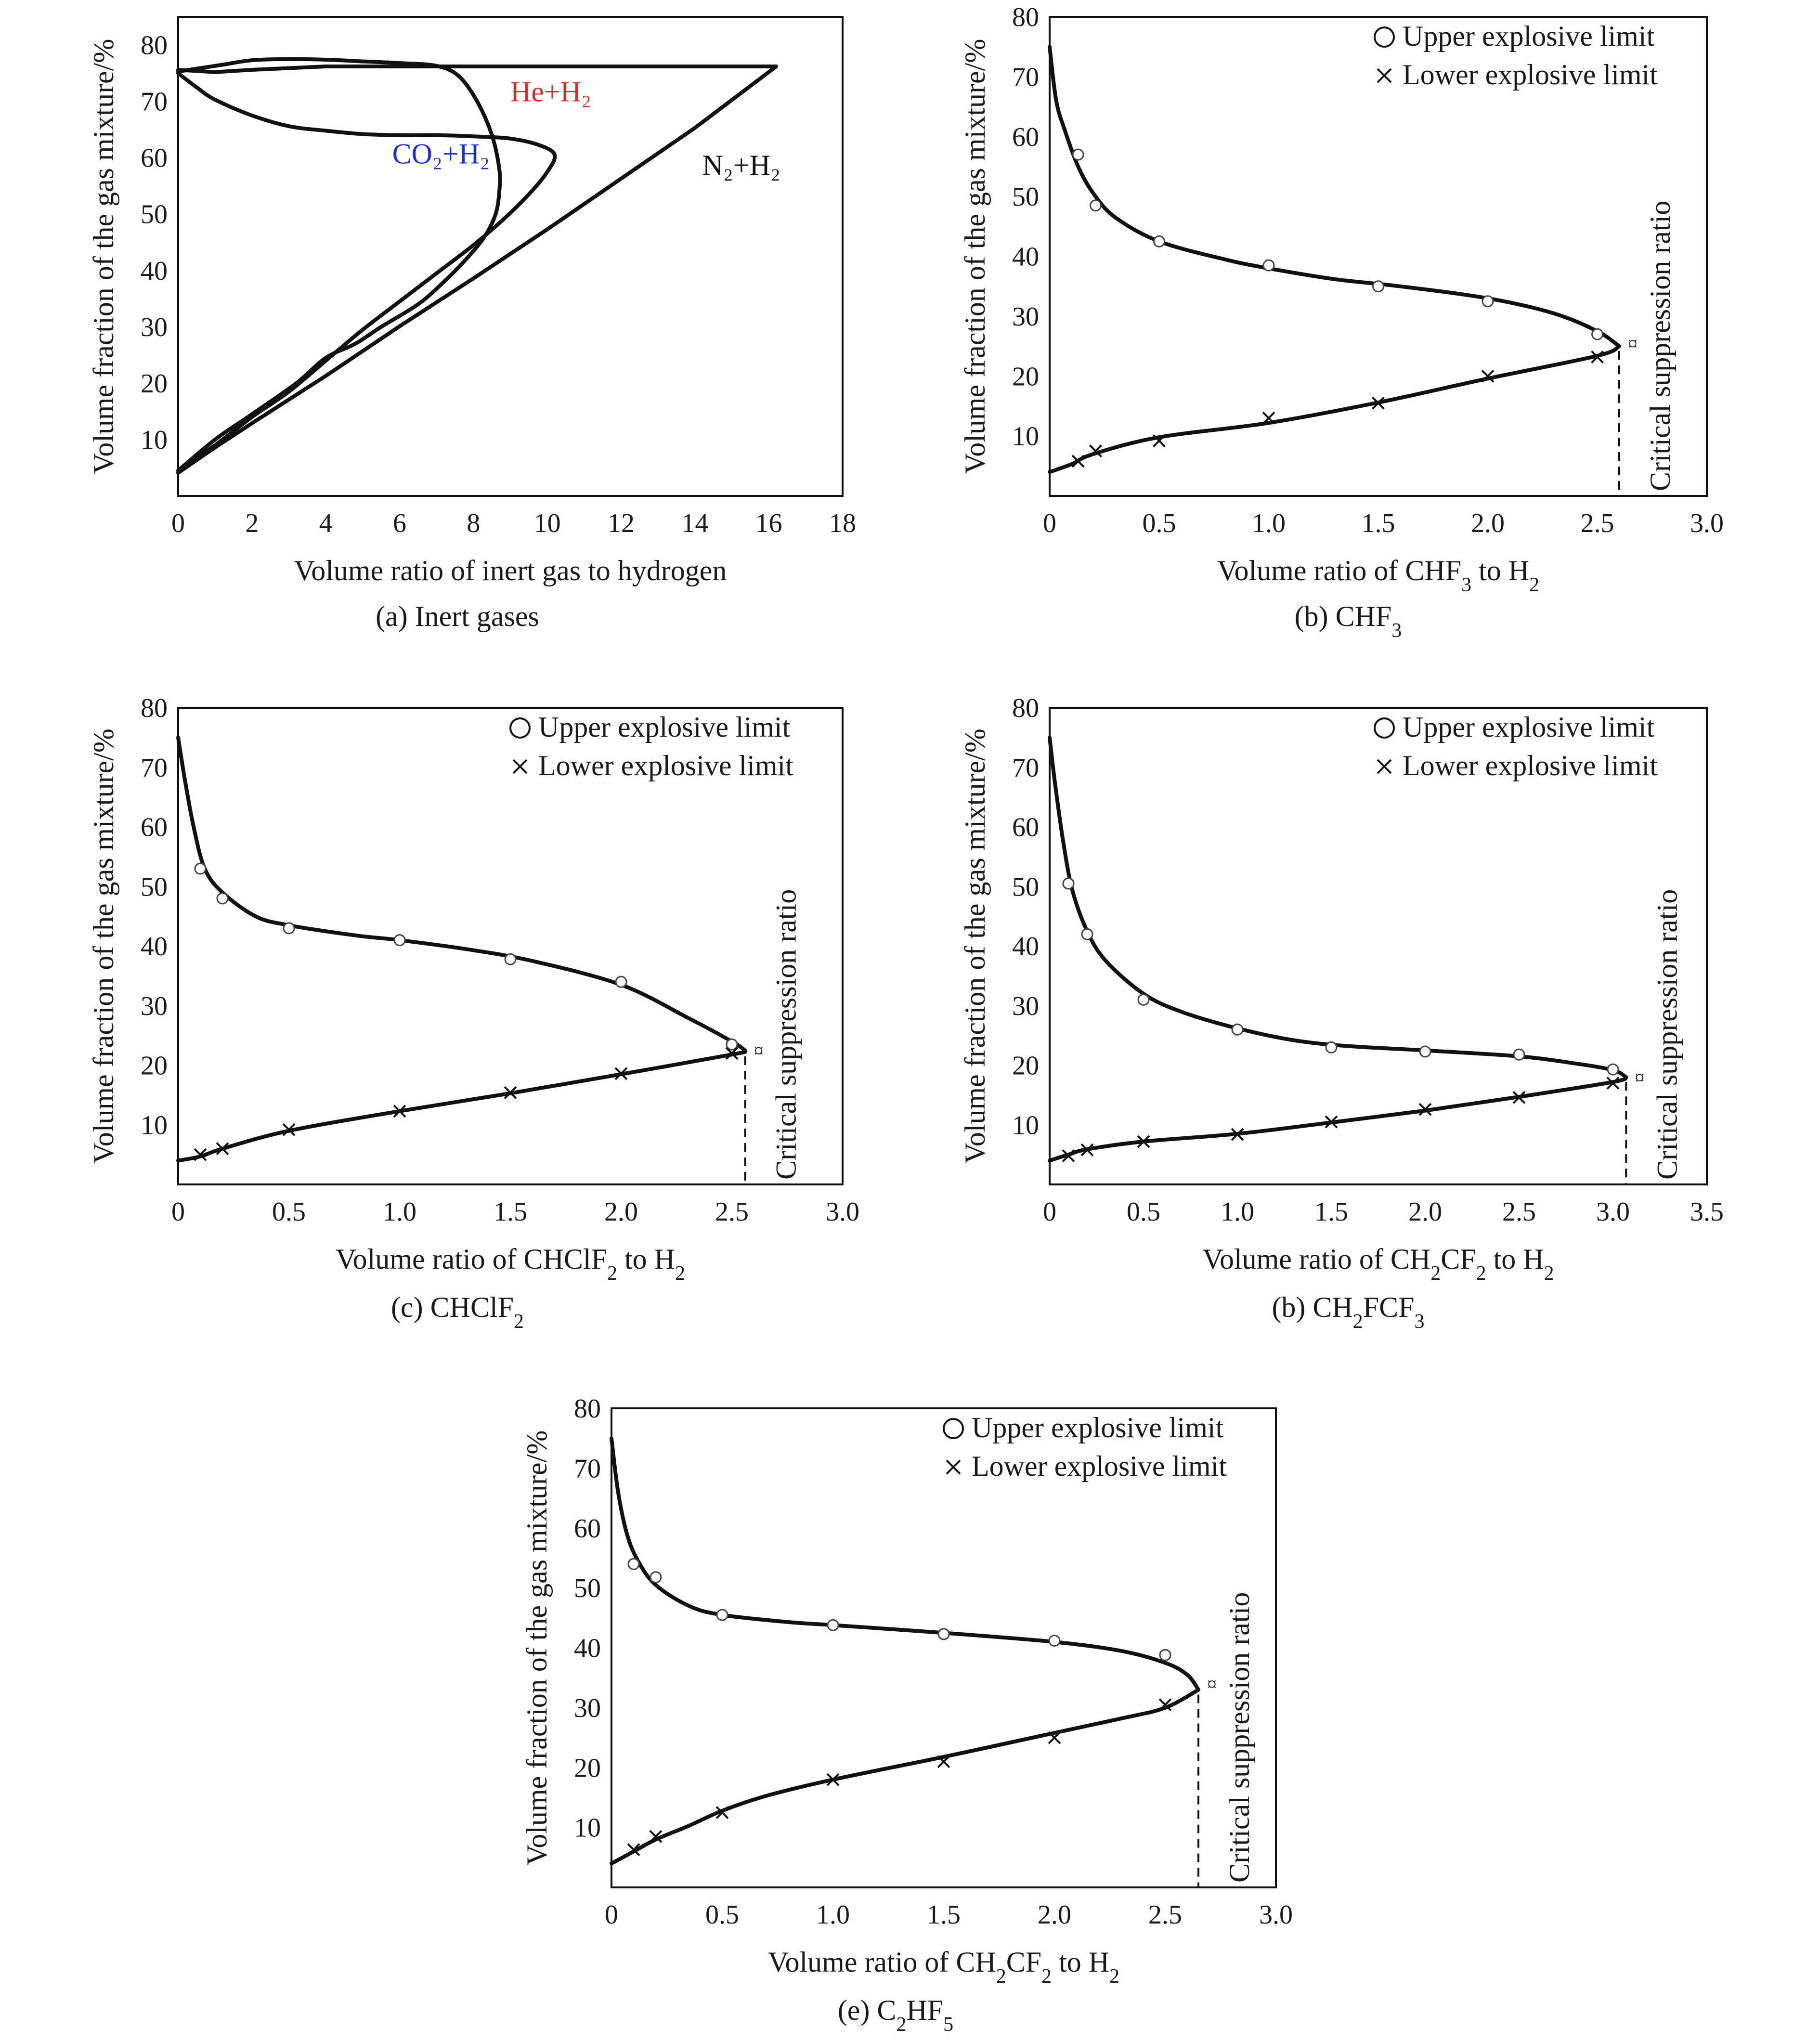 The width and height of the screenshot is (1820, 2041). Describe the element at coordinates (399, 523) in the screenshot. I see `x-tick-label: 6` at that location.